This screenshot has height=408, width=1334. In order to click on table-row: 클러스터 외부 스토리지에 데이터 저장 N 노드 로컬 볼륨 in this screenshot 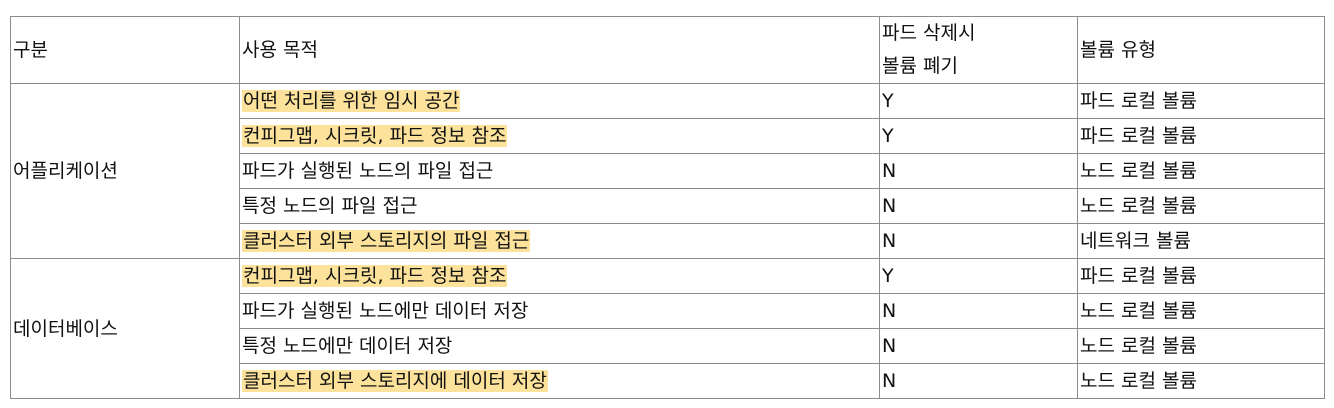, I will do `click(668, 381)`.